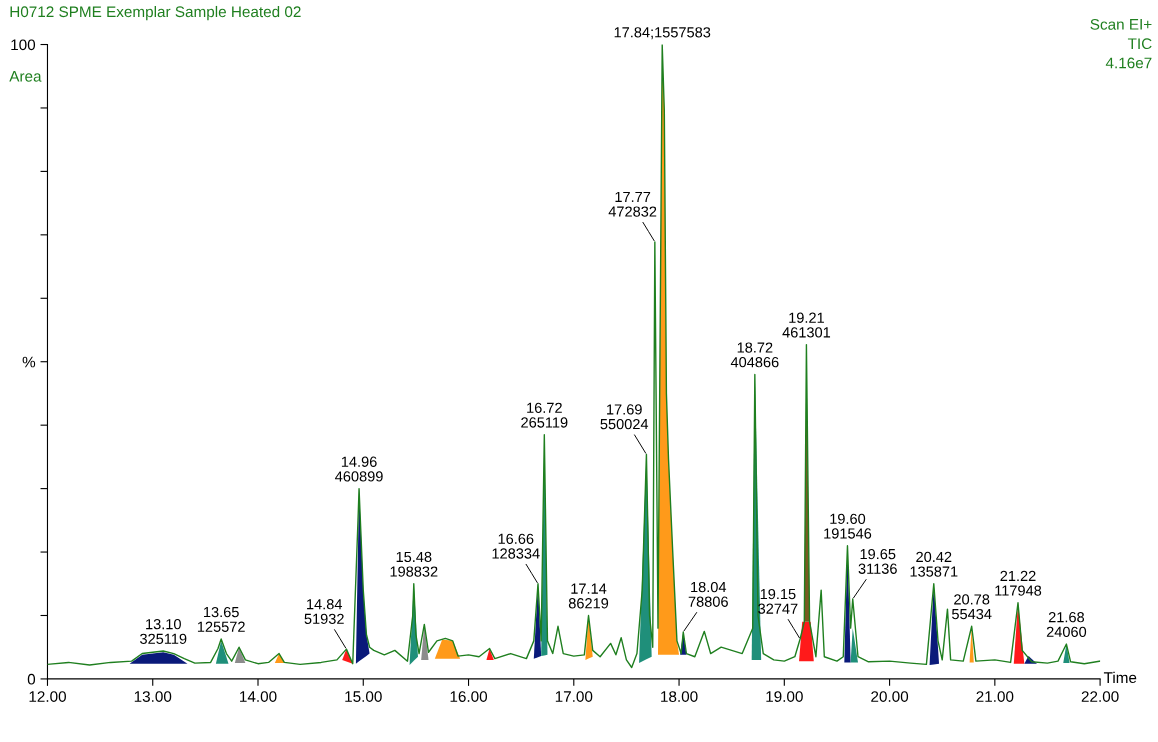 The width and height of the screenshot is (1158, 742). I want to click on annotation: 19.60 191546, so click(848, 526).